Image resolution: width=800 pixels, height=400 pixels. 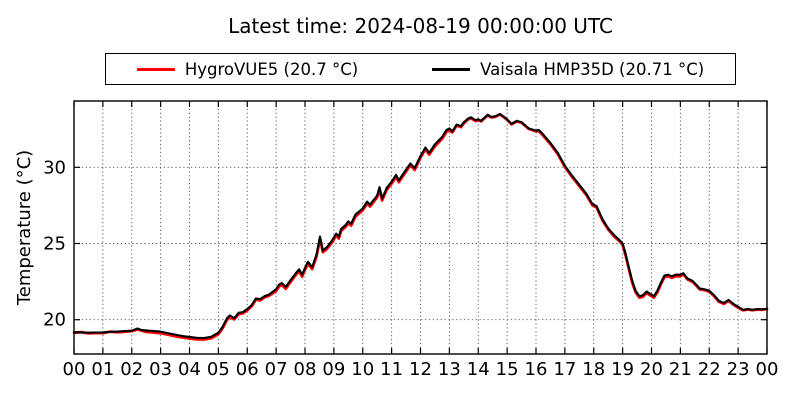 I want to click on x-tick-label: 18, so click(x=593, y=369).